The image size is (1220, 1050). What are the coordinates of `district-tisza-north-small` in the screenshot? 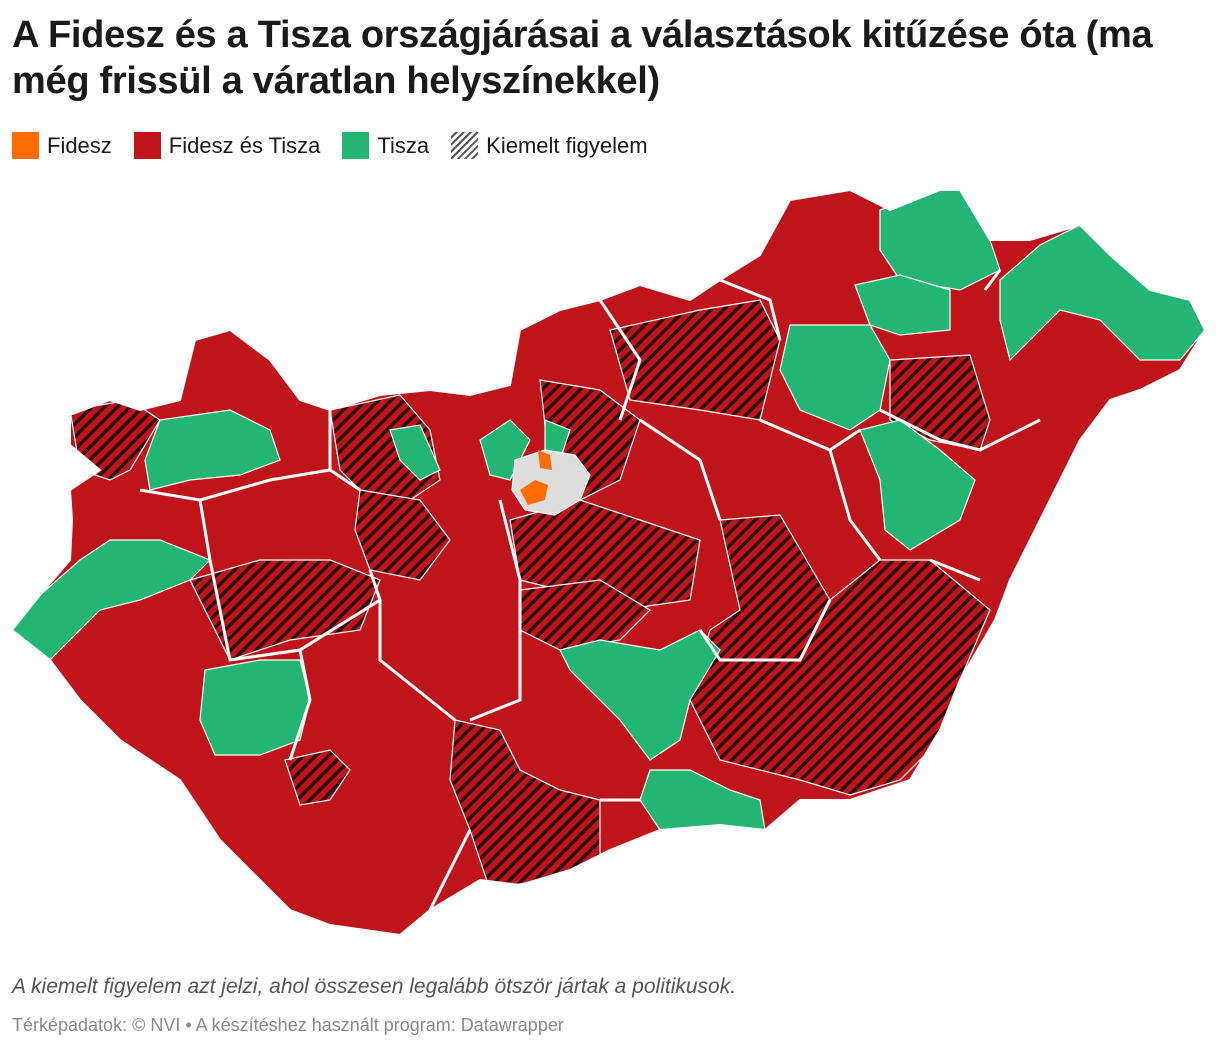 It's located at (415, 452).